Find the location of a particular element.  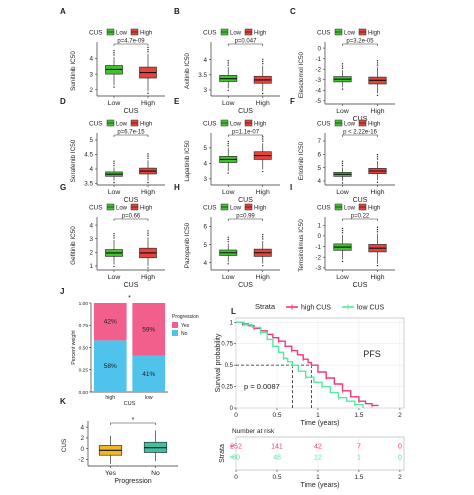

y-tick-label: 4 is located at coordinates (205, 164).